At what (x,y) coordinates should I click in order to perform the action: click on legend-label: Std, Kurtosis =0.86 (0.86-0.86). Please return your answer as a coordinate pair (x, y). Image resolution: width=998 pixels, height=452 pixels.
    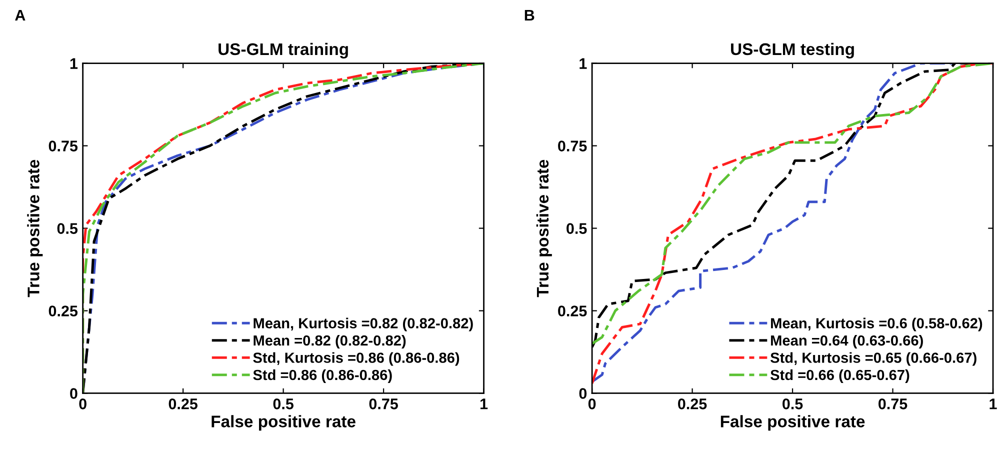
    Looking at the image, I should click on (356, 359).